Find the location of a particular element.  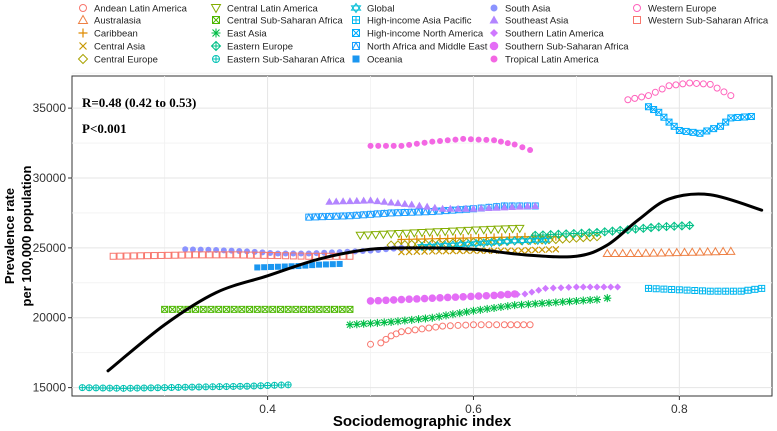

series-andean-latin-america is located at coordinates (450, 334).